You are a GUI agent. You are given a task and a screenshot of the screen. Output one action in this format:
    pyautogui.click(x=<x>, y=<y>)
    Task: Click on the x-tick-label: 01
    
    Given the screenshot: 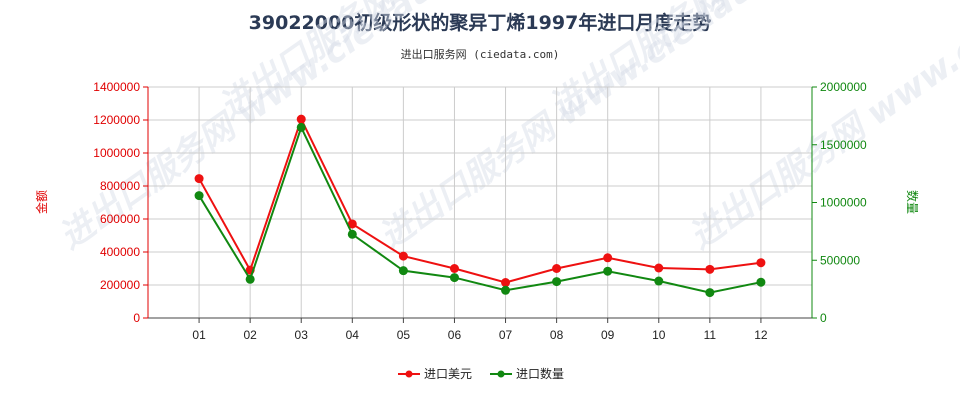 What is the action you would take?
    pyautogui.click(x=199, y=335)
    